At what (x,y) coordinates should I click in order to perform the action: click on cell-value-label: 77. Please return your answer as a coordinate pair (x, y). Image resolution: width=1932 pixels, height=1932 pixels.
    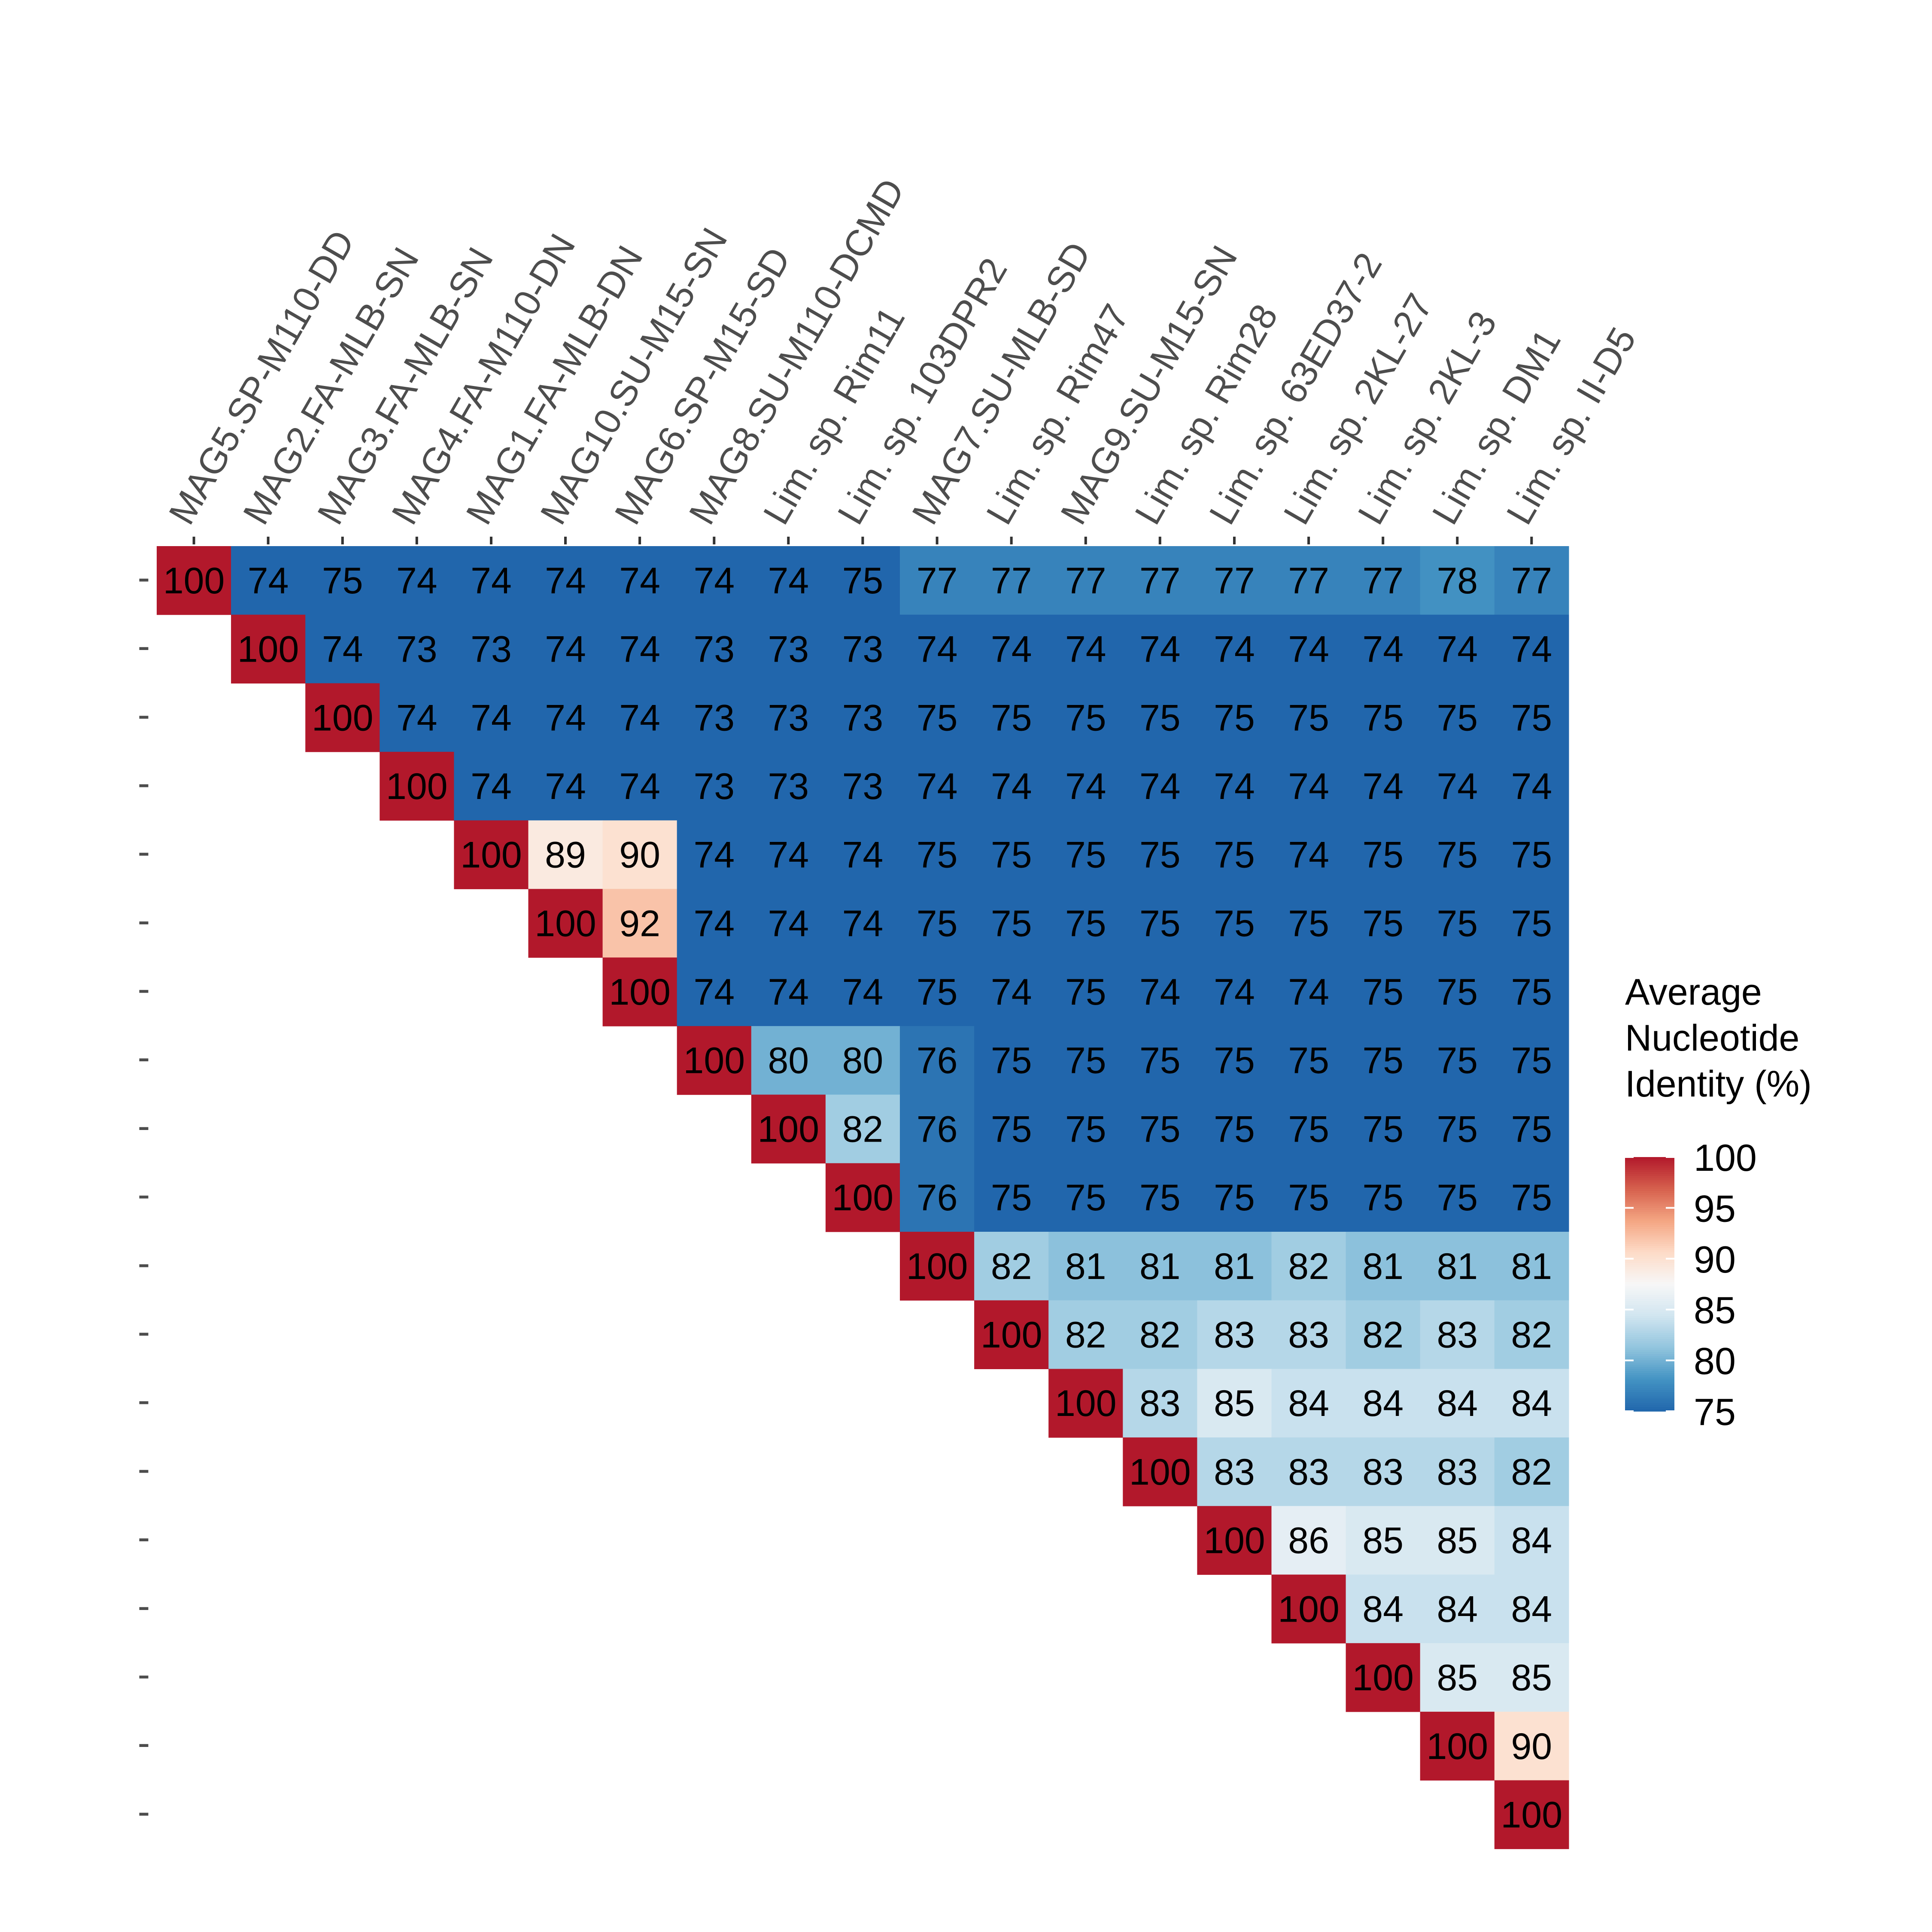
    Looking at the image, I should click on (937, 580).